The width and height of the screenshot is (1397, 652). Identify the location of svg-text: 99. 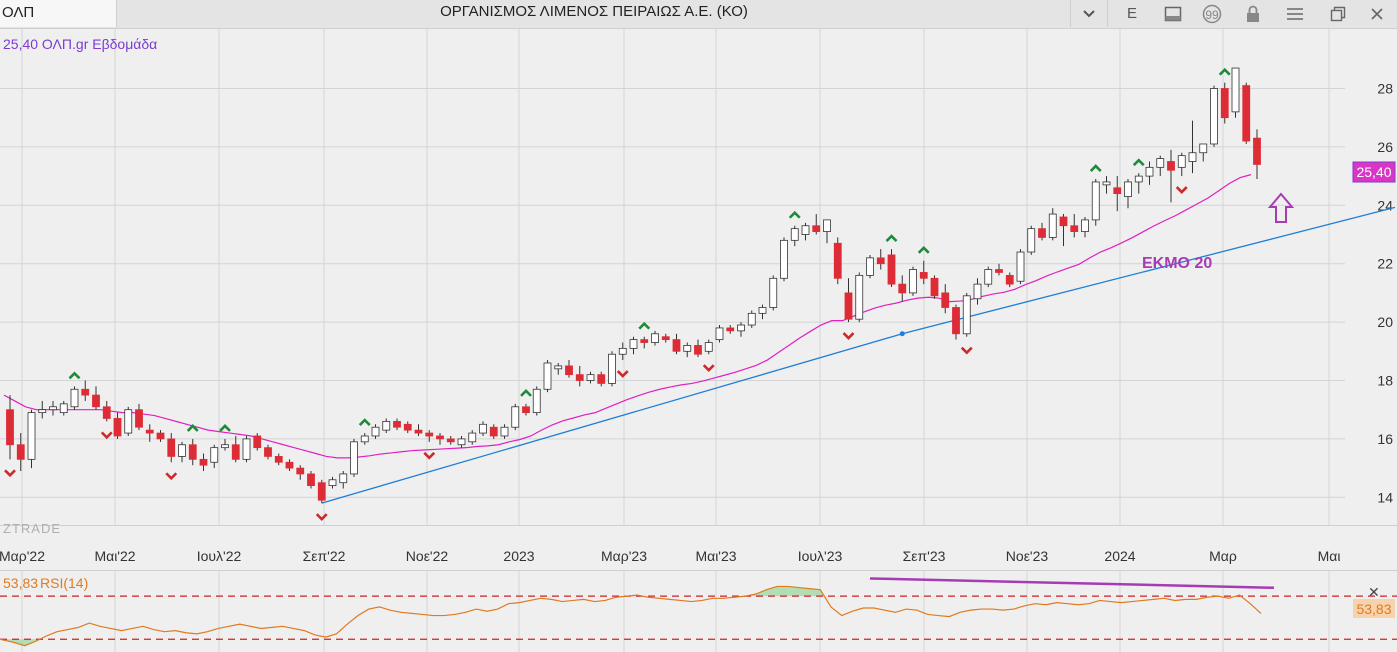
(1212, 15).